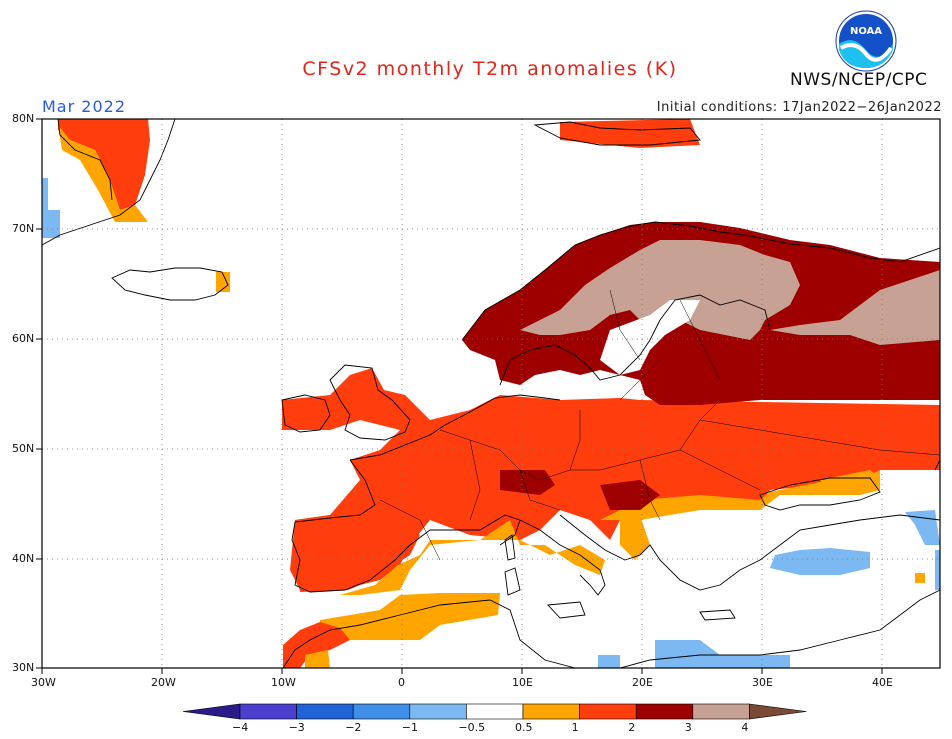 The height and width of the screenshot is (739, 952). Describe the element at coordinates (45, 208) in the screenshot. I see `cool-greenland` at that location.